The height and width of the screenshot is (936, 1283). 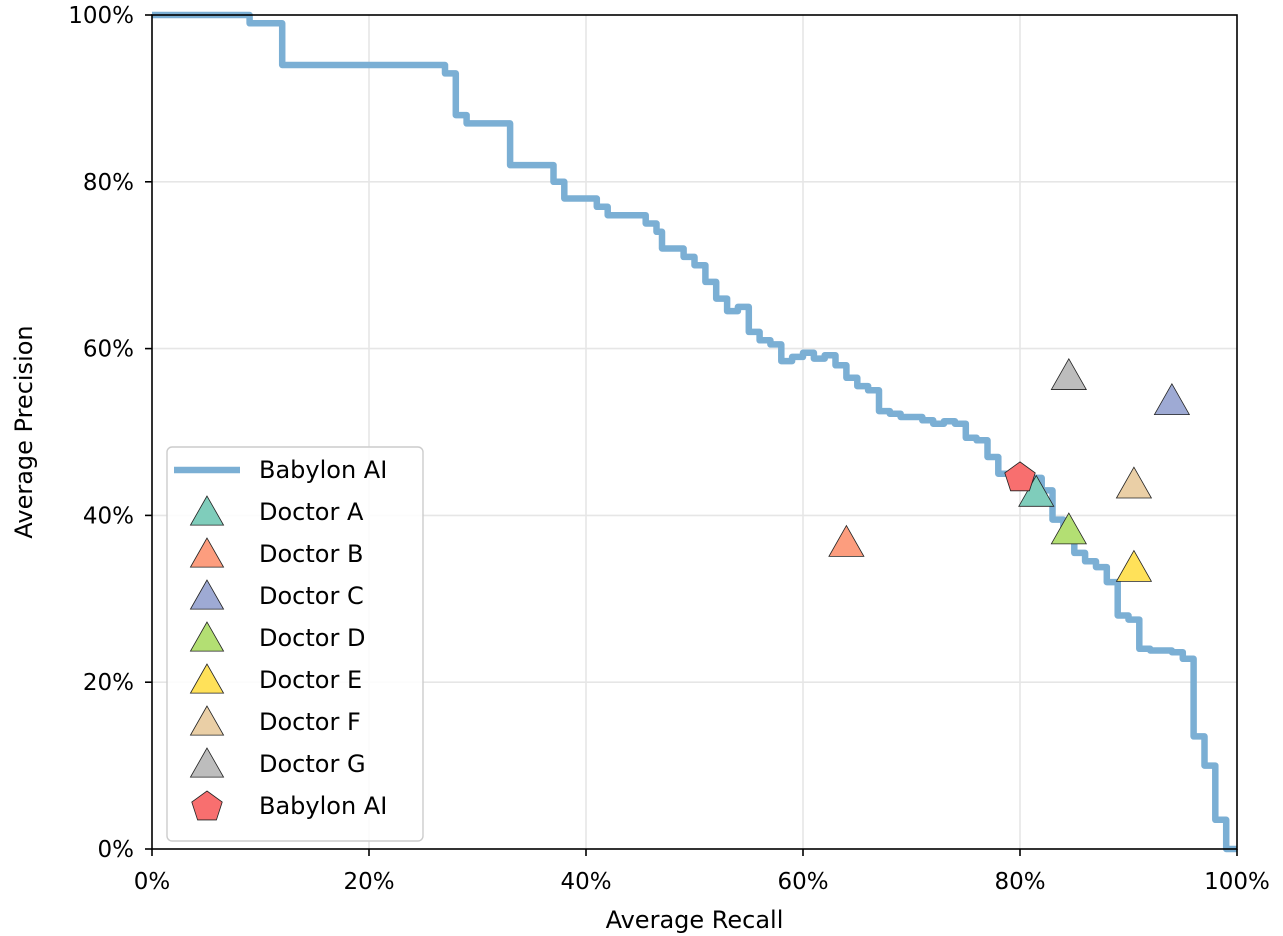 I want to click on y-tick-label: 100%, so click(x=101, y=16).